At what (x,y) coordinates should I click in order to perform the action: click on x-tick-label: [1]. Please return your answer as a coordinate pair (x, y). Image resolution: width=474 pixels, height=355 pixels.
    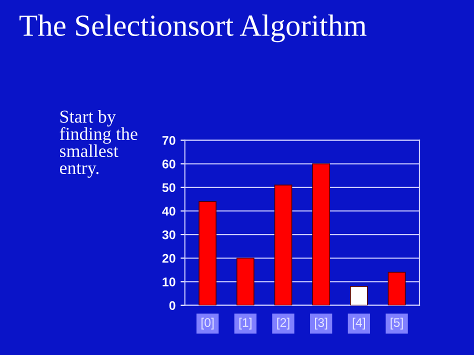
    Looking at the image, I should click on (245, 324).